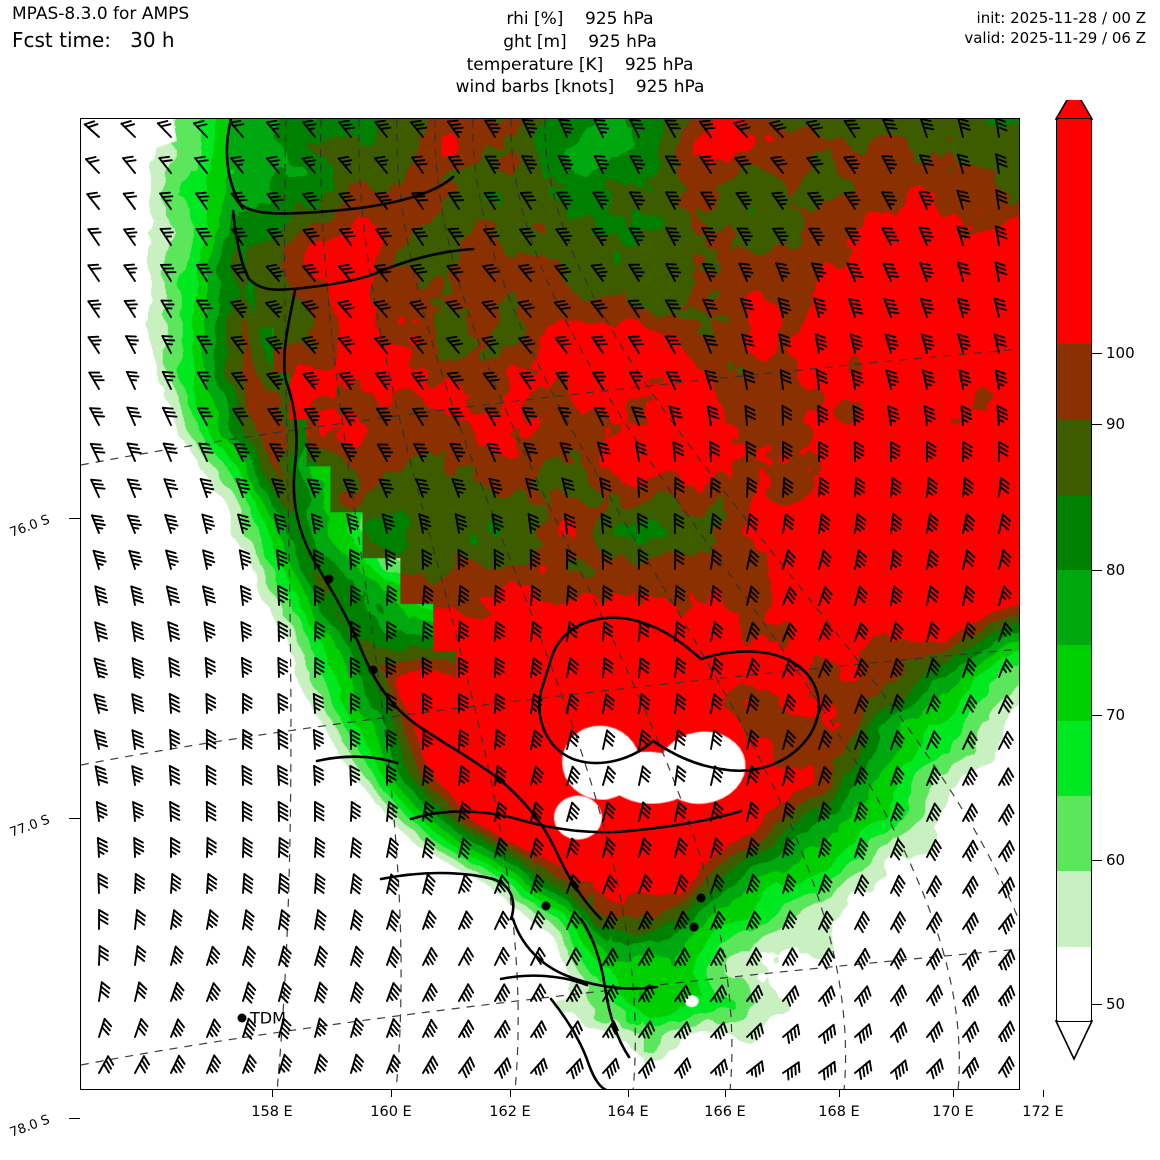 The image size is (1160, 1160). I want to click on x-tick-label-3: 164 E, so click(628, 1112).